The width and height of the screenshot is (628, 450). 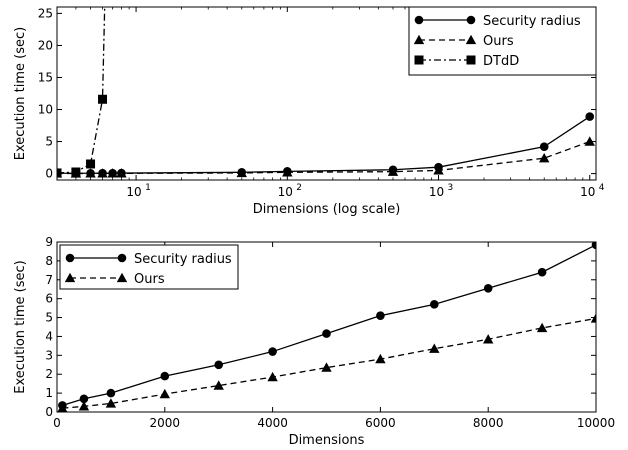 I want to click on top-ytick-label: 25, so click(x=45, y=13).